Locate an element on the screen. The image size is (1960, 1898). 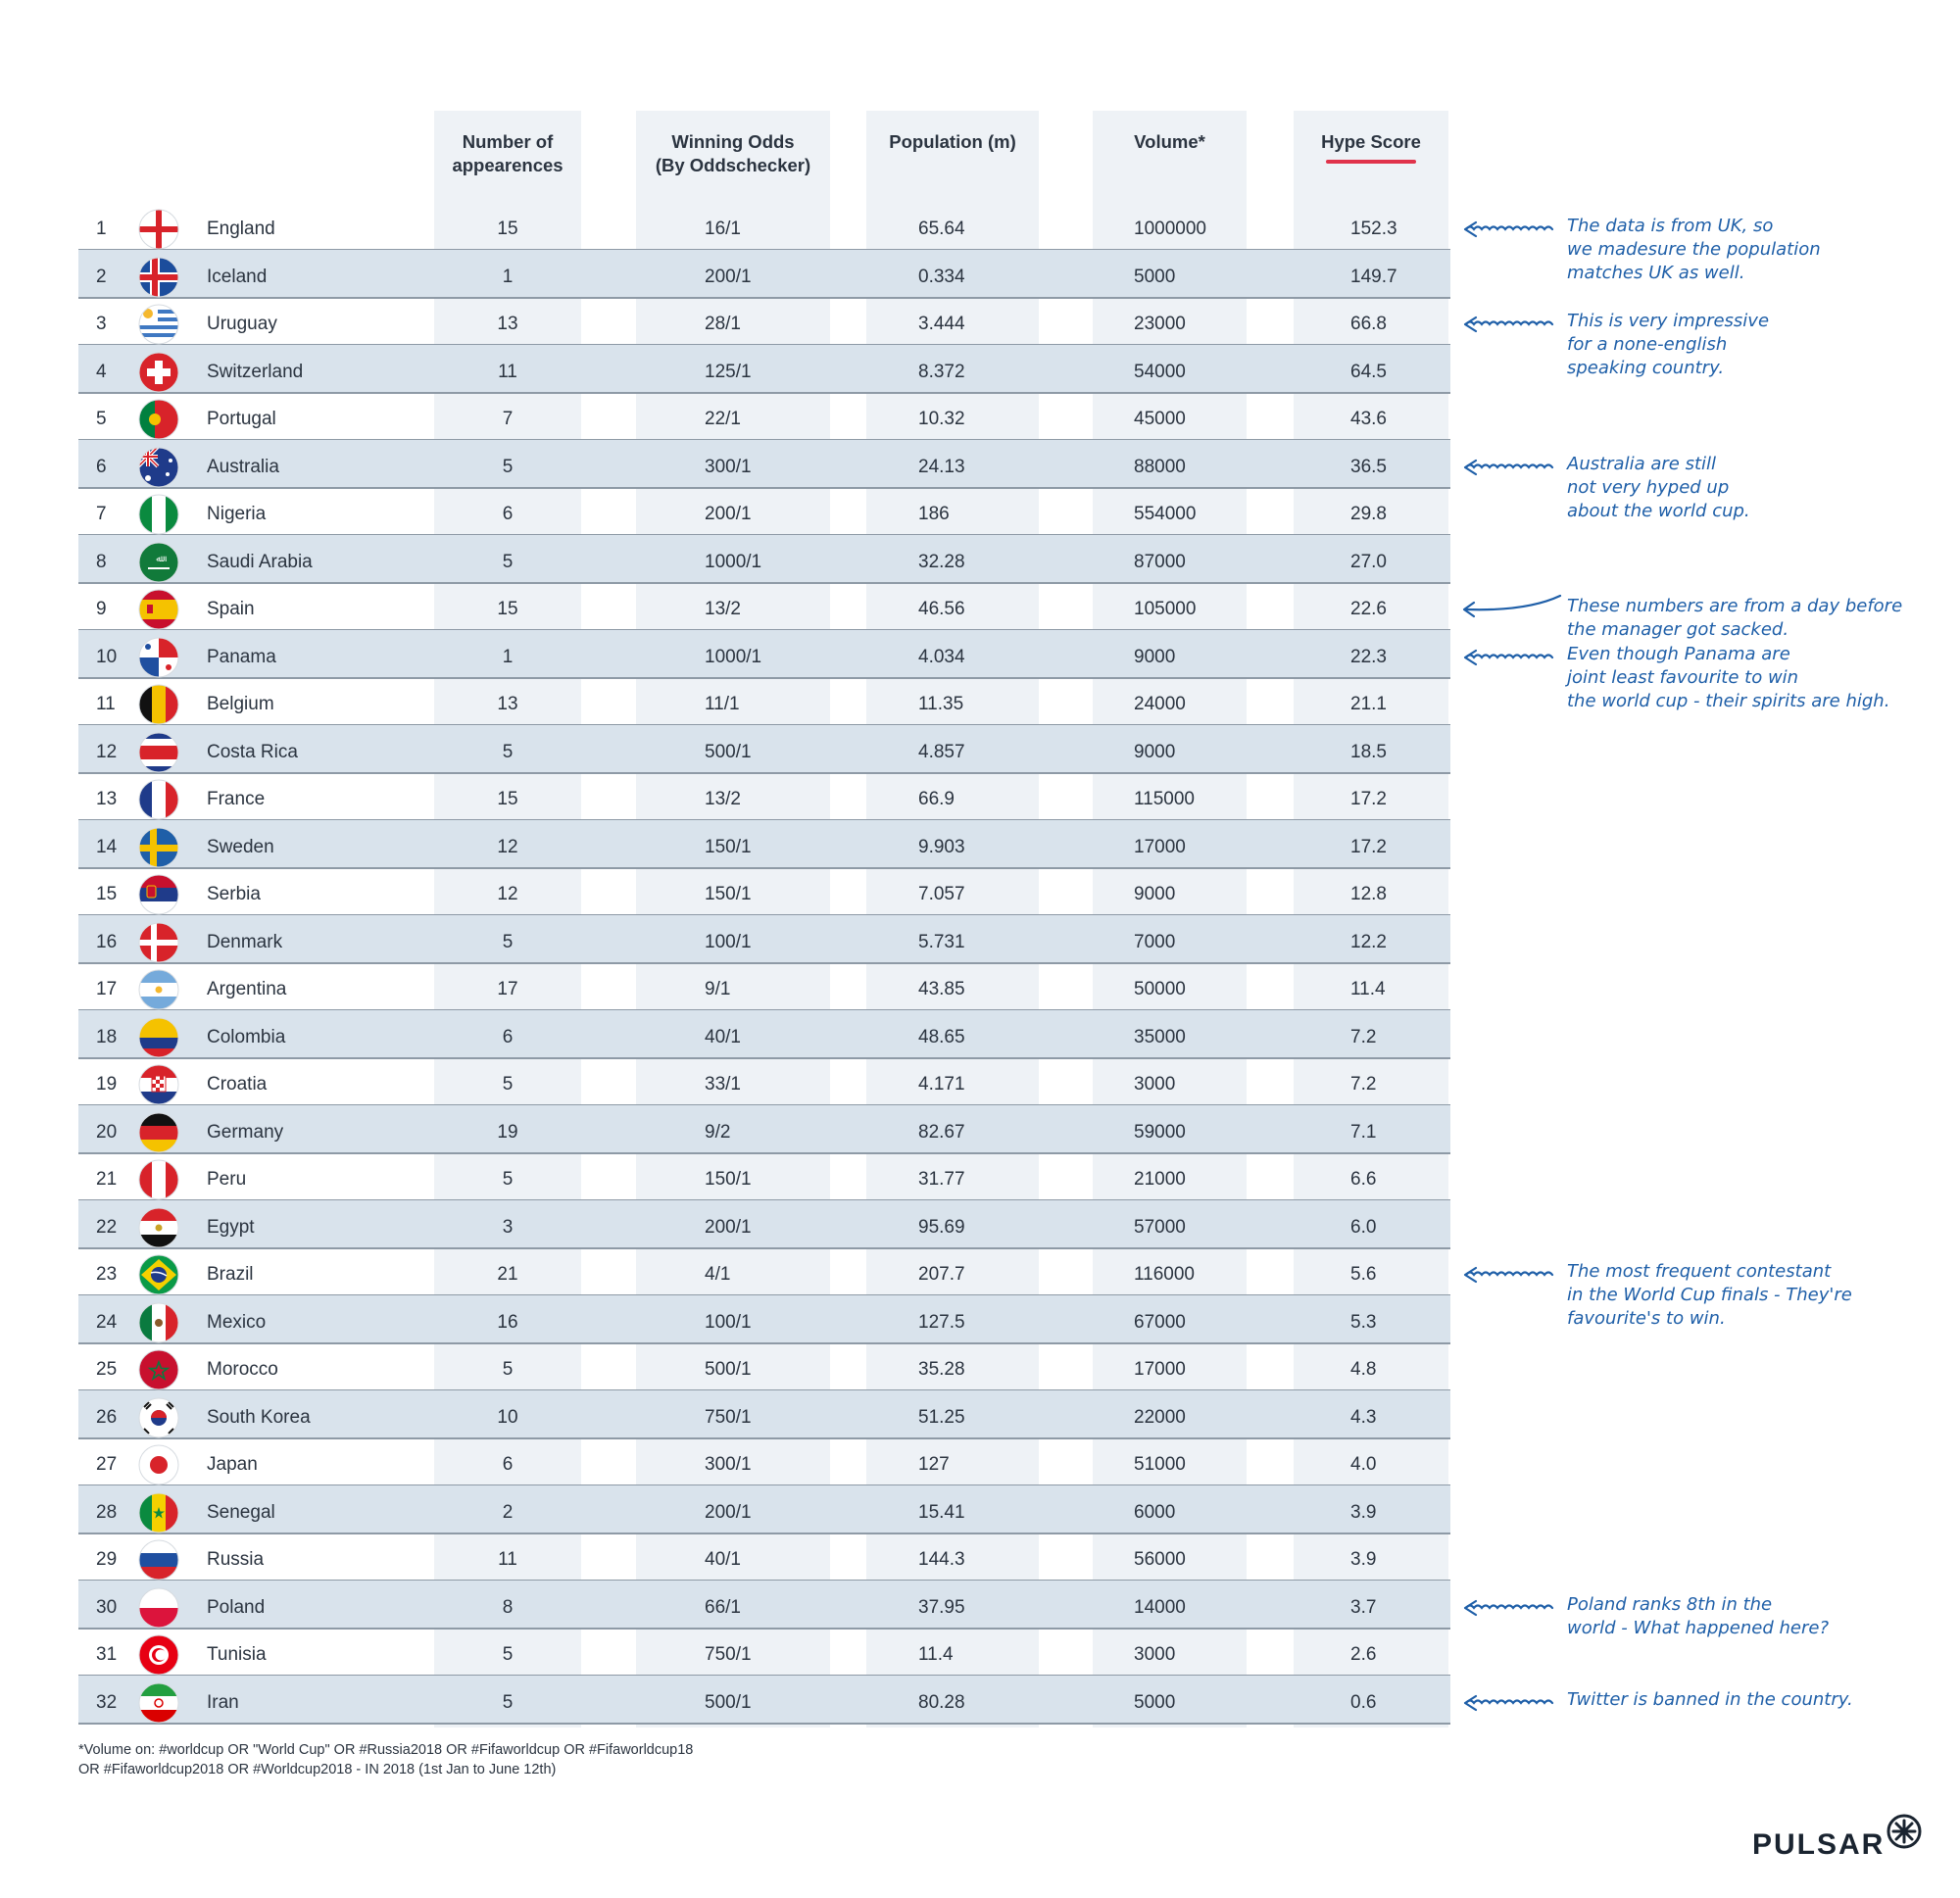
odds-cell: 33/1 is located at coordinates (723, 1085).